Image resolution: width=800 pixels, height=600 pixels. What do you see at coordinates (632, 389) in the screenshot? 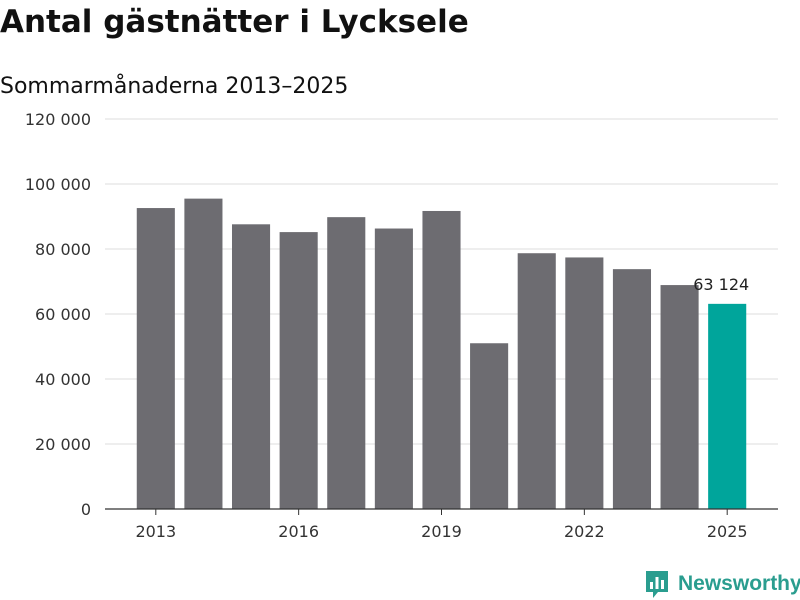
I see `bar-2023` at bounding box center [632, 389].